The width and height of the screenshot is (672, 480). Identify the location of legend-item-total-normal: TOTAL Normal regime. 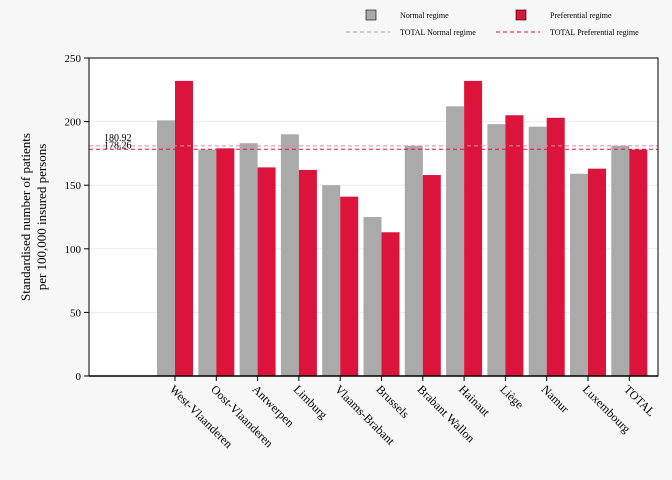
(411, 32).